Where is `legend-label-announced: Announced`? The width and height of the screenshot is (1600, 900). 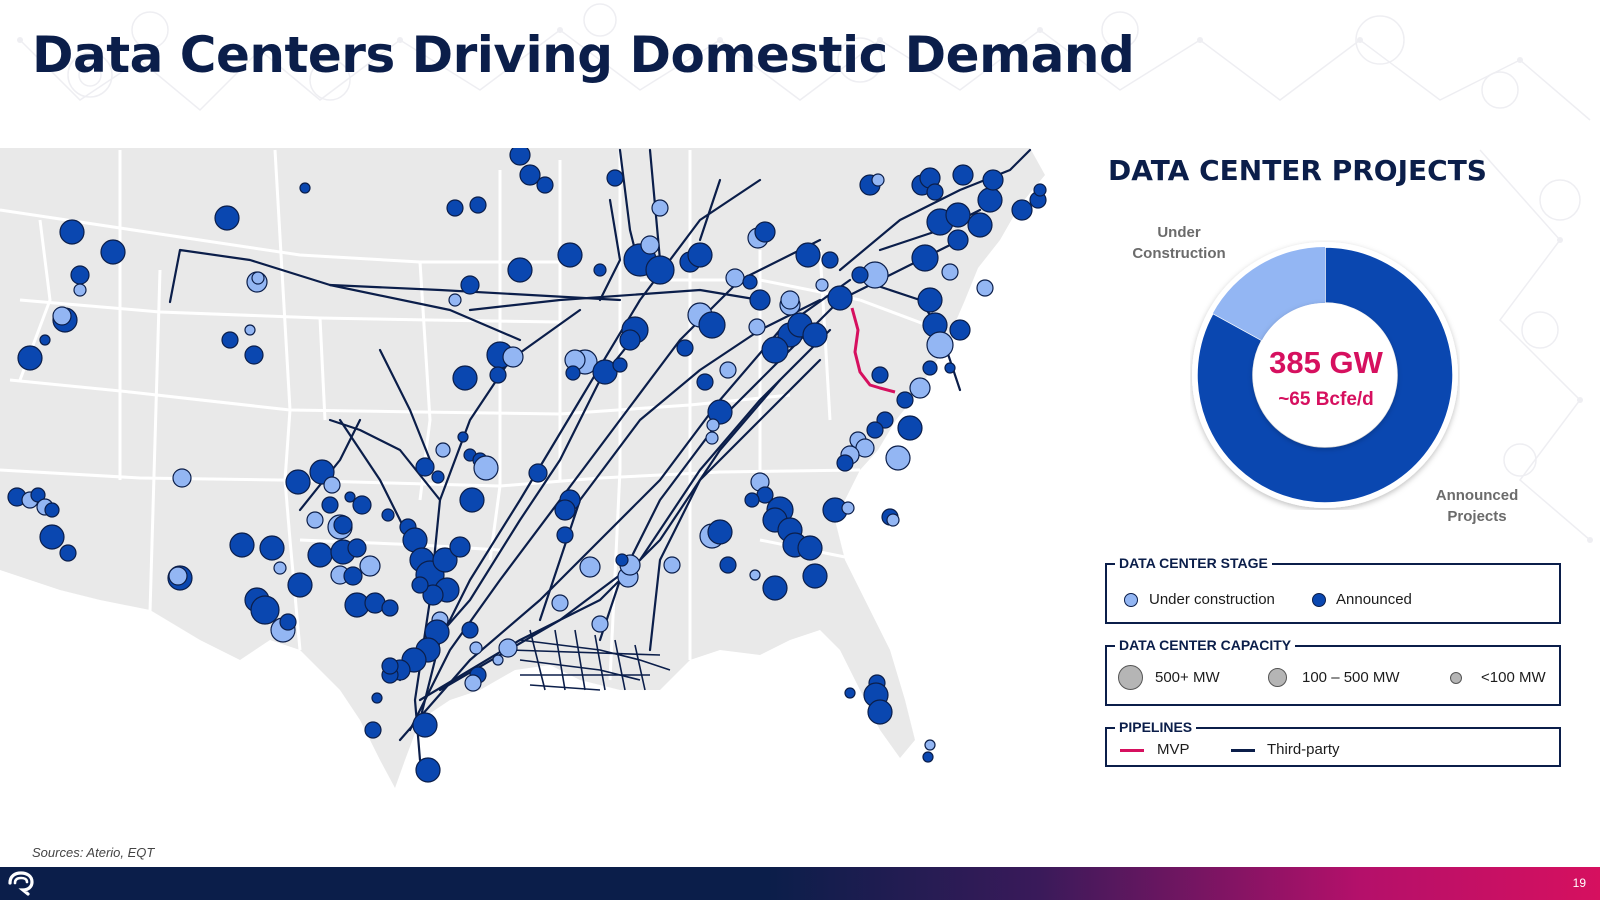 legend-label-announced: Announced is located at coordinates (1374, 599).